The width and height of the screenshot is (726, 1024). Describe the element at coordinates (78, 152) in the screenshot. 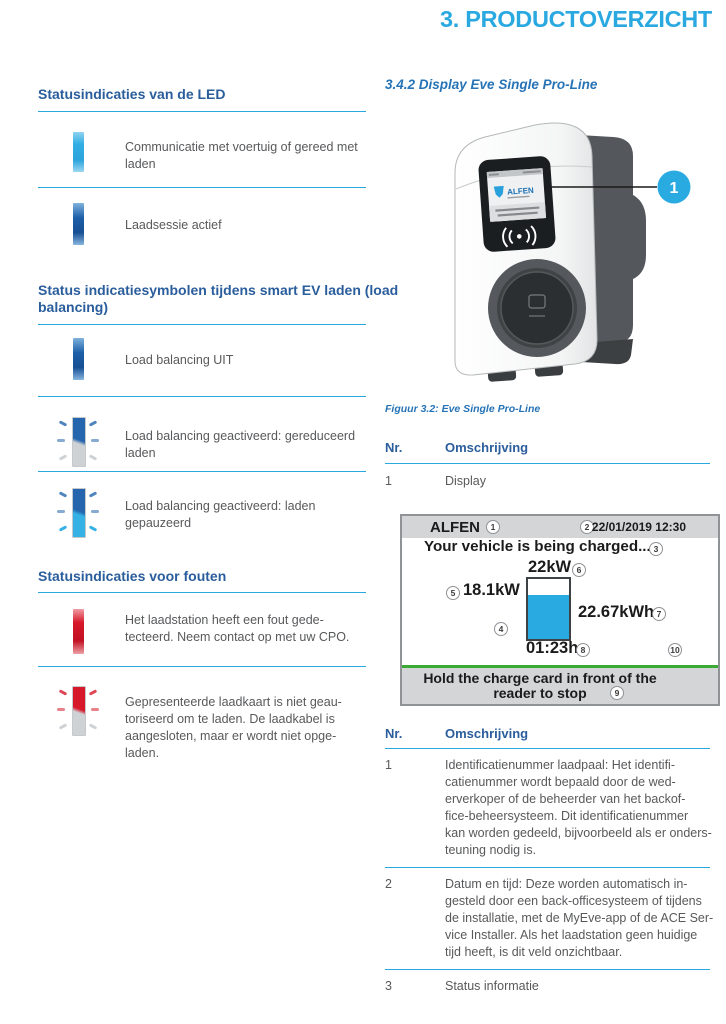

I see `led-cyan-icon` at that location.